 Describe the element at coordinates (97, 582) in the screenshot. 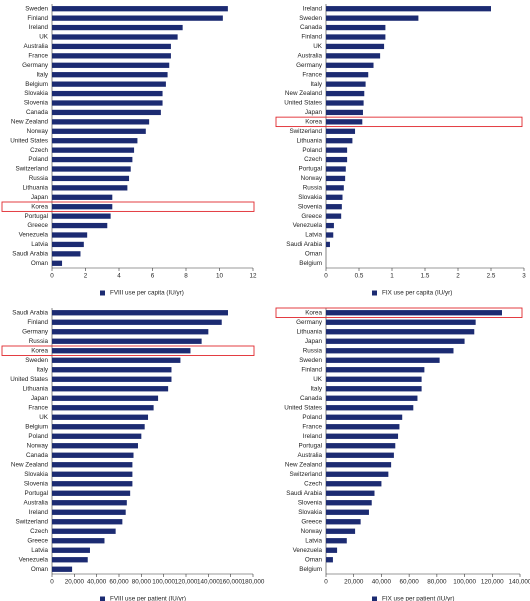

I see `x-tick-label: 40,000` at that location.